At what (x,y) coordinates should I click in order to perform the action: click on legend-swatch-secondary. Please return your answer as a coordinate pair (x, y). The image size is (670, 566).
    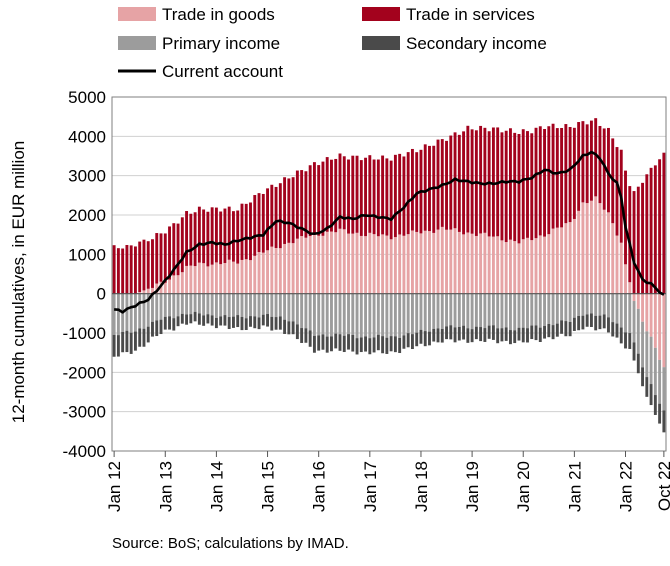
    Looking at the image, I should click on (381, 43).